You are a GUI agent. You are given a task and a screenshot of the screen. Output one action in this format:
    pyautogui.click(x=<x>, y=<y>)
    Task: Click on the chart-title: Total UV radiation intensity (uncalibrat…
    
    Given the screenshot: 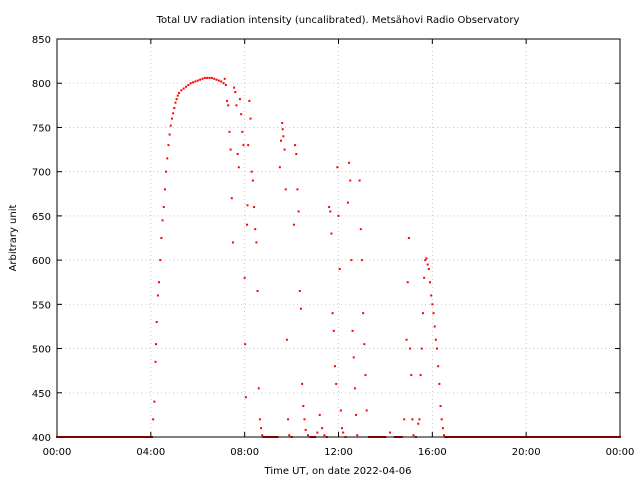 What is the action you would take?
    pyautogui.click(x=338, y=20)
    